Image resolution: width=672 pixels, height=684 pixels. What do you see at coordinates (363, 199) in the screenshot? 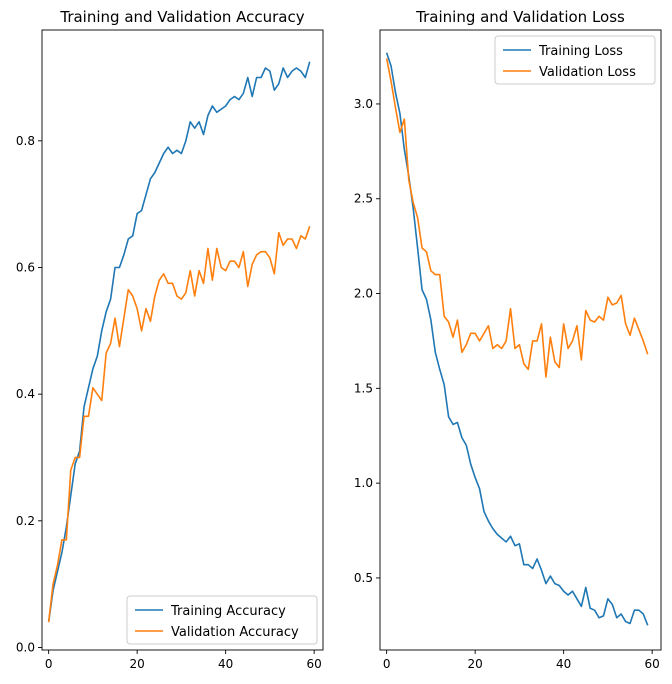
I see `y-tick-label: 2.5` at bounding box center [363, 199].